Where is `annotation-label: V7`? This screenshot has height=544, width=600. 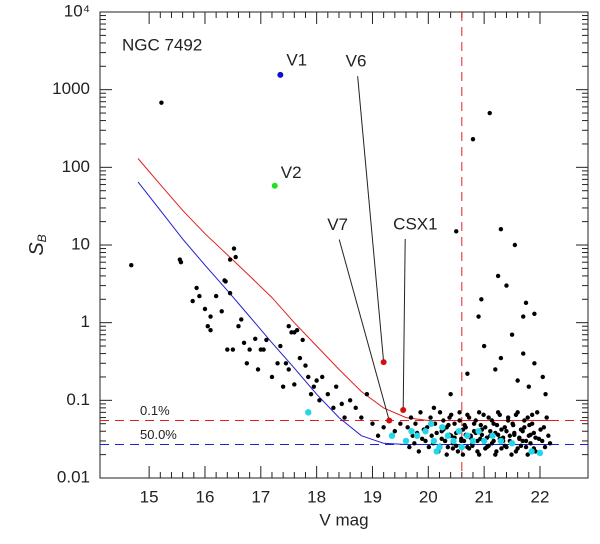
annotation-label: V7 is located at coordinates (337, 224).